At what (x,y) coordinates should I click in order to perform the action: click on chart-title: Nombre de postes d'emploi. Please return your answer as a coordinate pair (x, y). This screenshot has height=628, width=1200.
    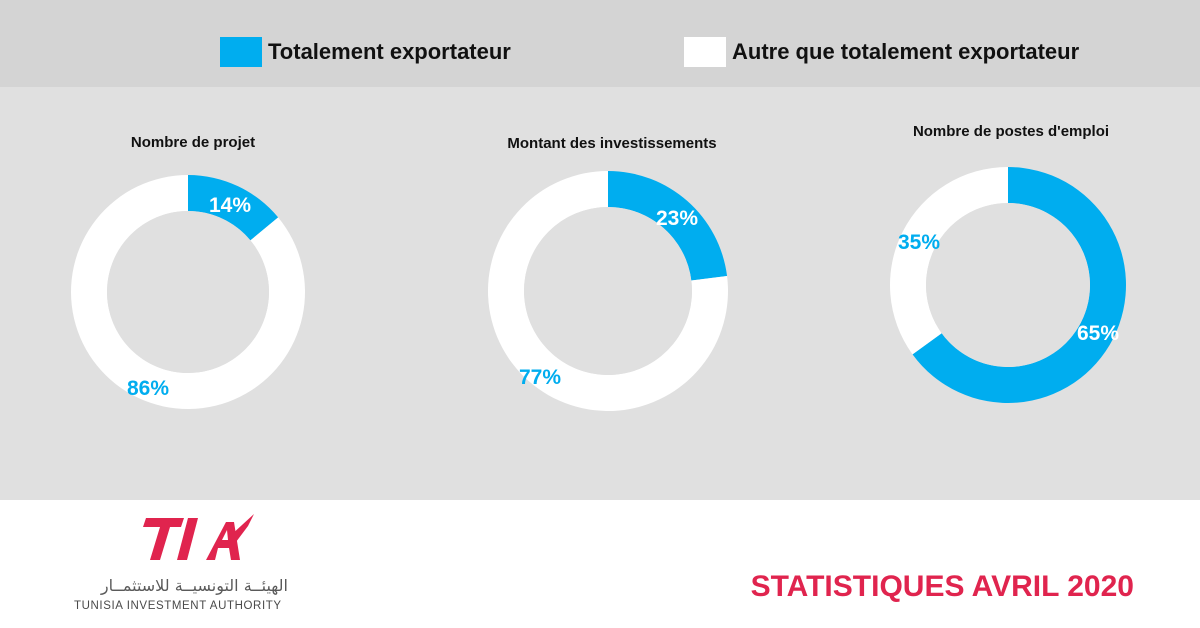
    Looking at the image, I should click on (1011, 131).